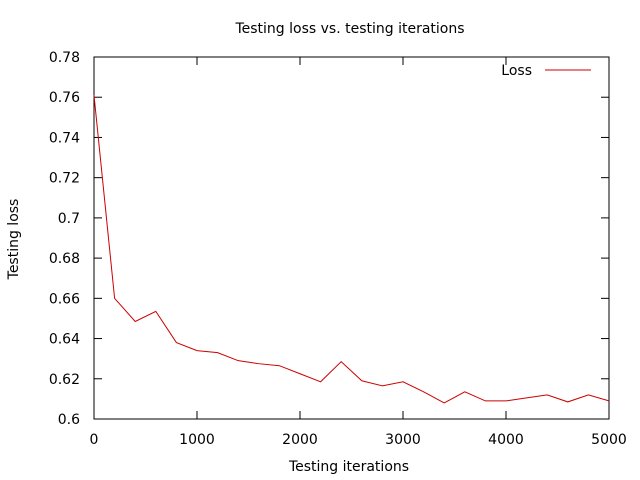  Describe the element at coordinates (516, 71) in the screenshot. I see `legend-label: Loss` at that location.